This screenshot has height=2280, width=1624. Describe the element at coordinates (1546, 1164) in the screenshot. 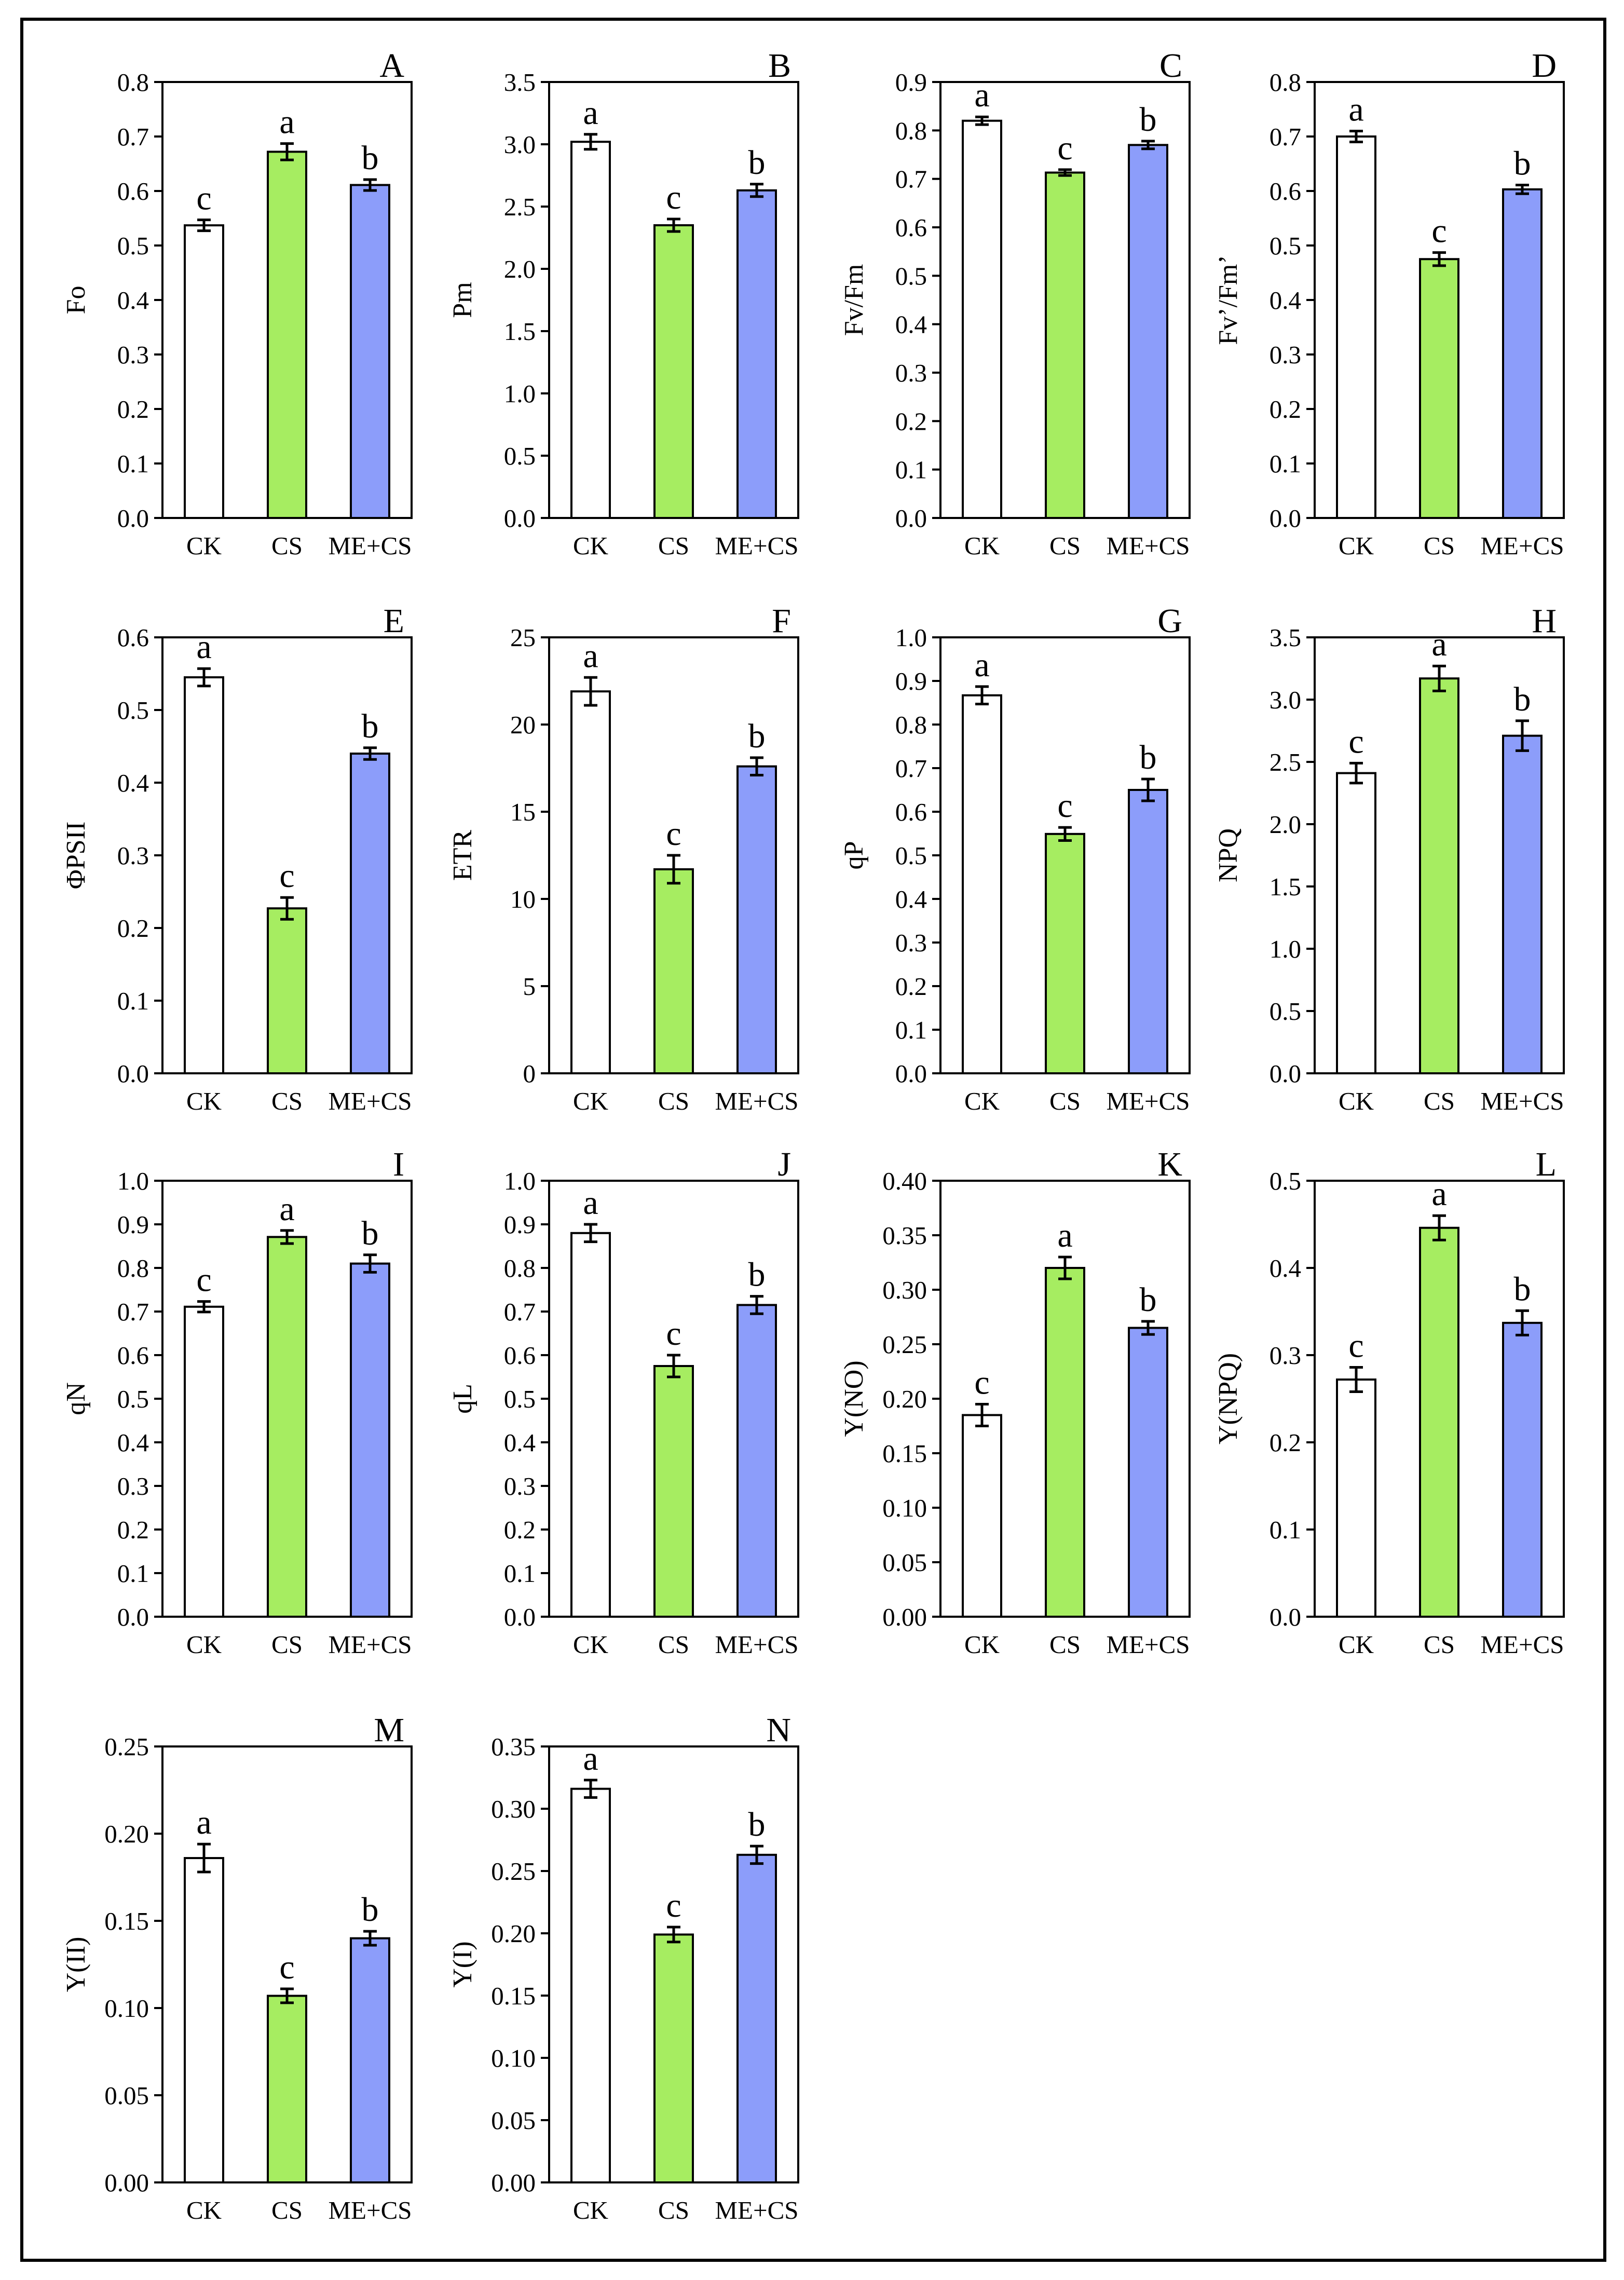

I see `panel-label: L` at that location.